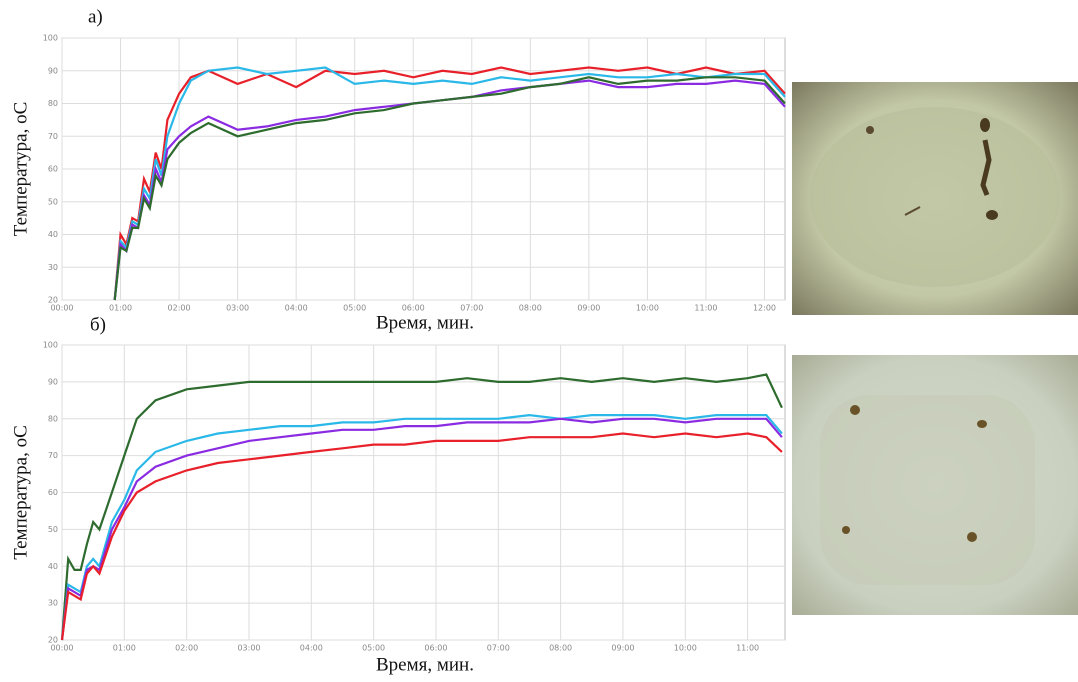 The width and height of the screenshot is (1078, 682). Describe the element at coordinates (95, 16) in the screenshot. I see `panel-label: а)` at that location.